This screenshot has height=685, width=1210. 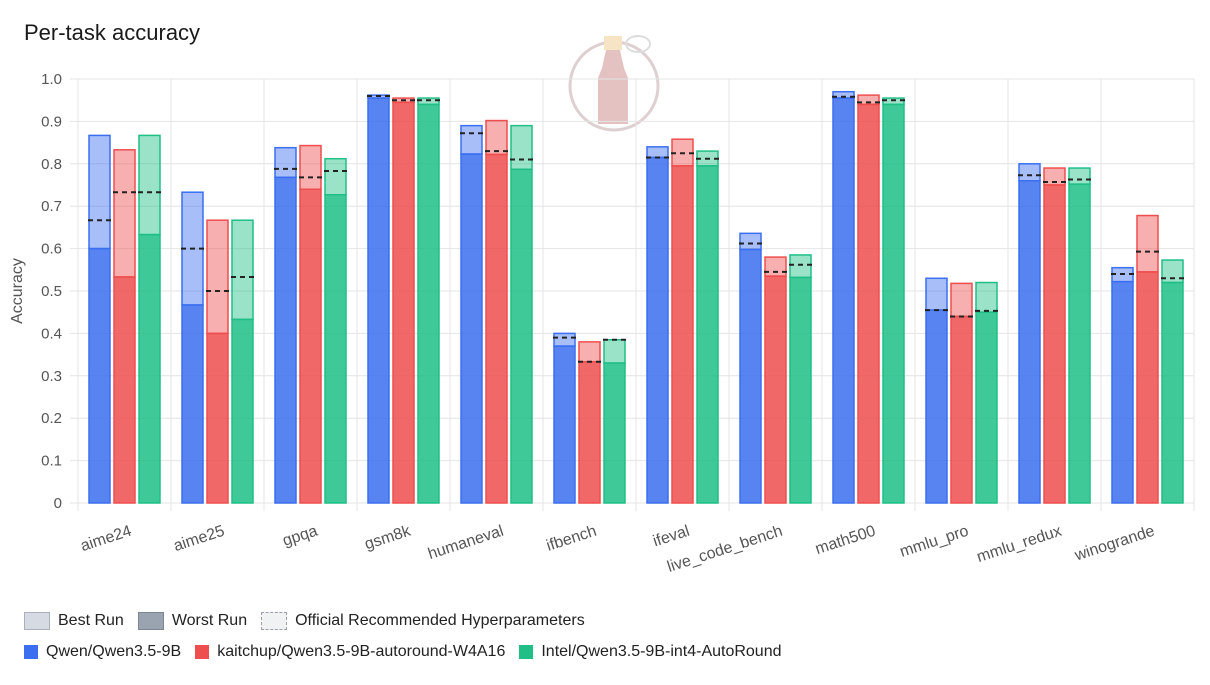 What do you see at coordinates (51, 418) in the screenshot?
I see `y-tick-label: 0.2` at bounding box center [51, 418].